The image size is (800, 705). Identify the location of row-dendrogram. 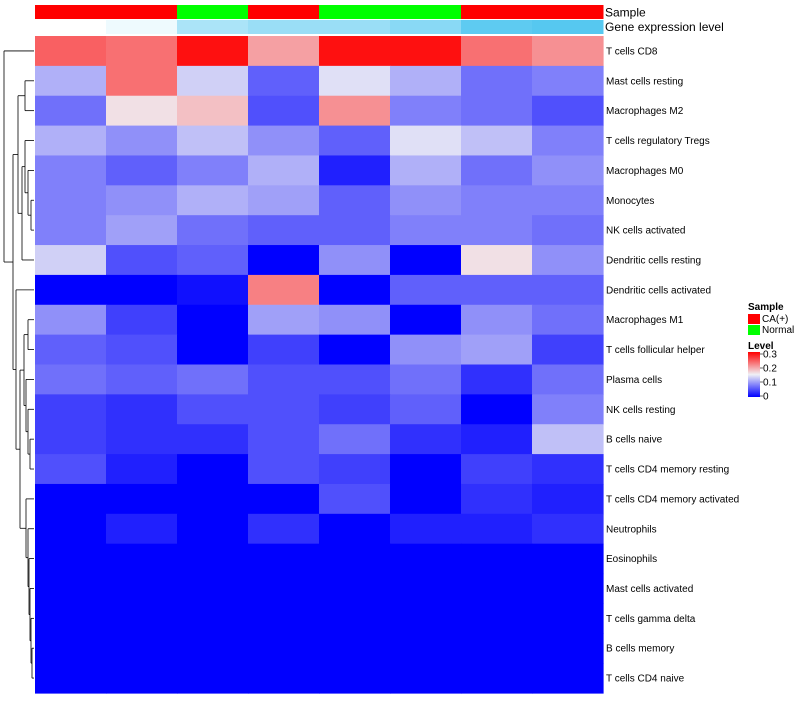
(18, 364).